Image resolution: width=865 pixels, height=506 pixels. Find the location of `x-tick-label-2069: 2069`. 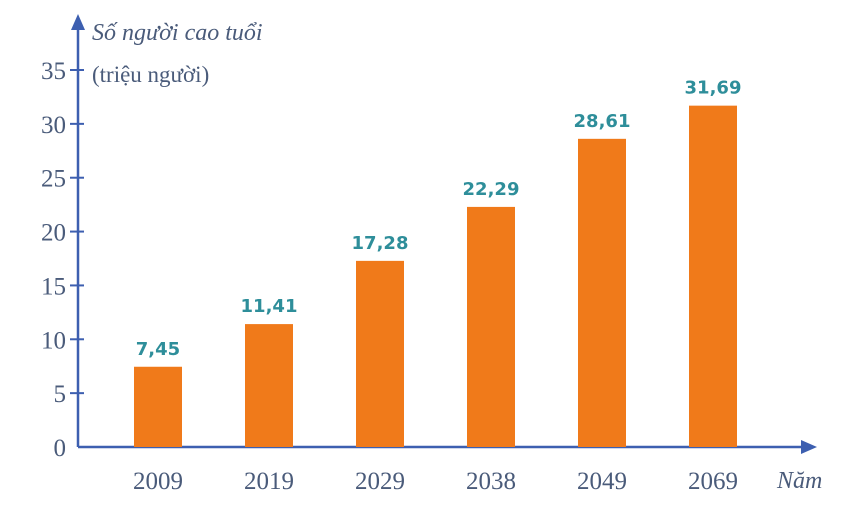

x-tick-label-2069: 2069 is located at coordinates (713, 481).